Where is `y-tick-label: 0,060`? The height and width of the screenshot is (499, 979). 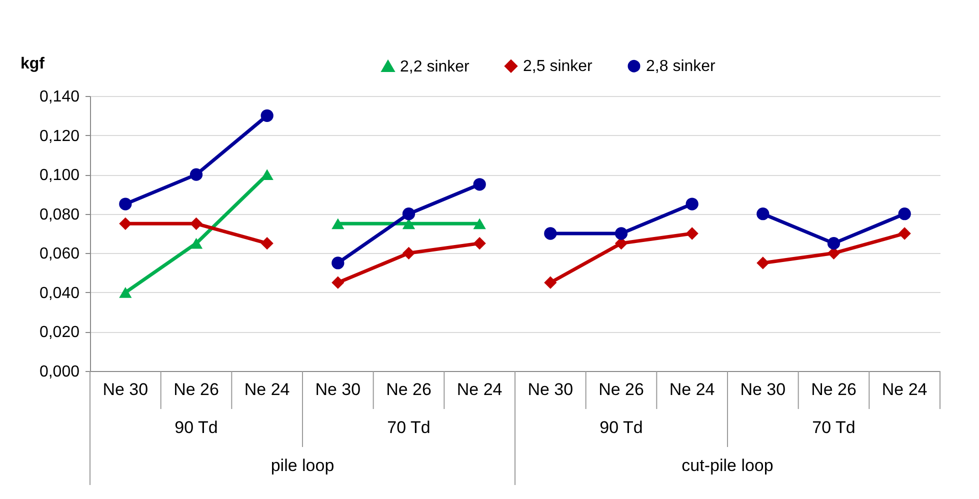 y-tick-label: 0,060 is located at coordinates (59, 254).